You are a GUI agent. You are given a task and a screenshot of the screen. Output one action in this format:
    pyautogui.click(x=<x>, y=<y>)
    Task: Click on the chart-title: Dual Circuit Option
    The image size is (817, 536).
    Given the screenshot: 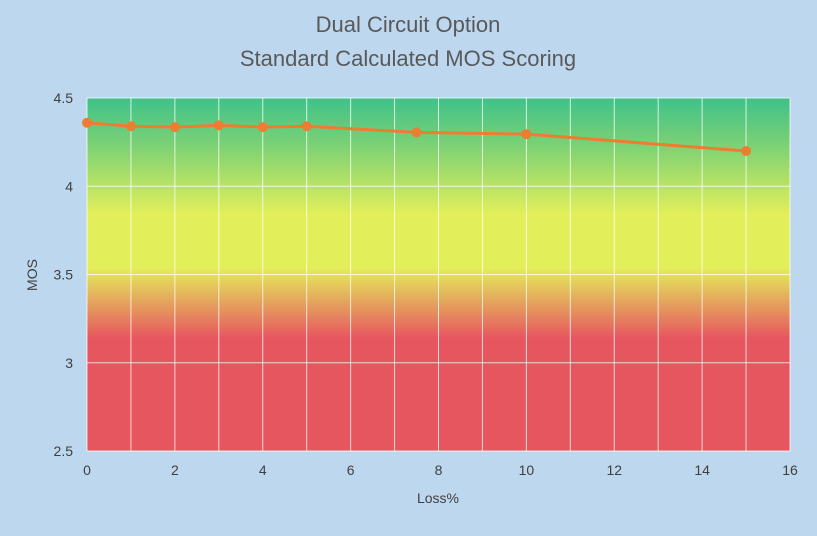 What is the action you would take?
    pyautogui.click(x=408, y=24)
    